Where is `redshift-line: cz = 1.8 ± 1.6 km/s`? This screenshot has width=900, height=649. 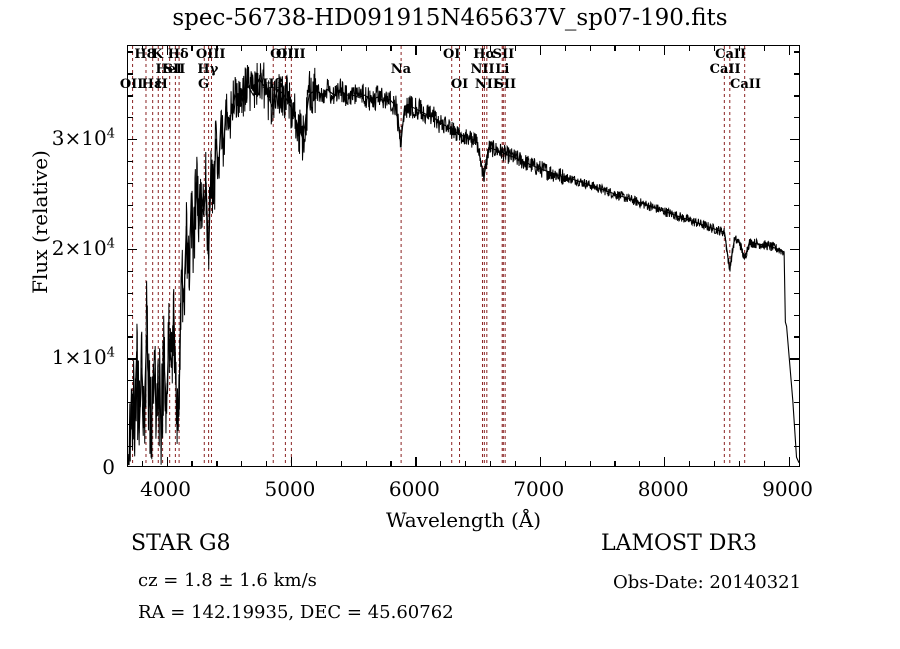
redshift-line: cz = 1.8 ± 1.6 km/s is located at coordinates (227, 580).